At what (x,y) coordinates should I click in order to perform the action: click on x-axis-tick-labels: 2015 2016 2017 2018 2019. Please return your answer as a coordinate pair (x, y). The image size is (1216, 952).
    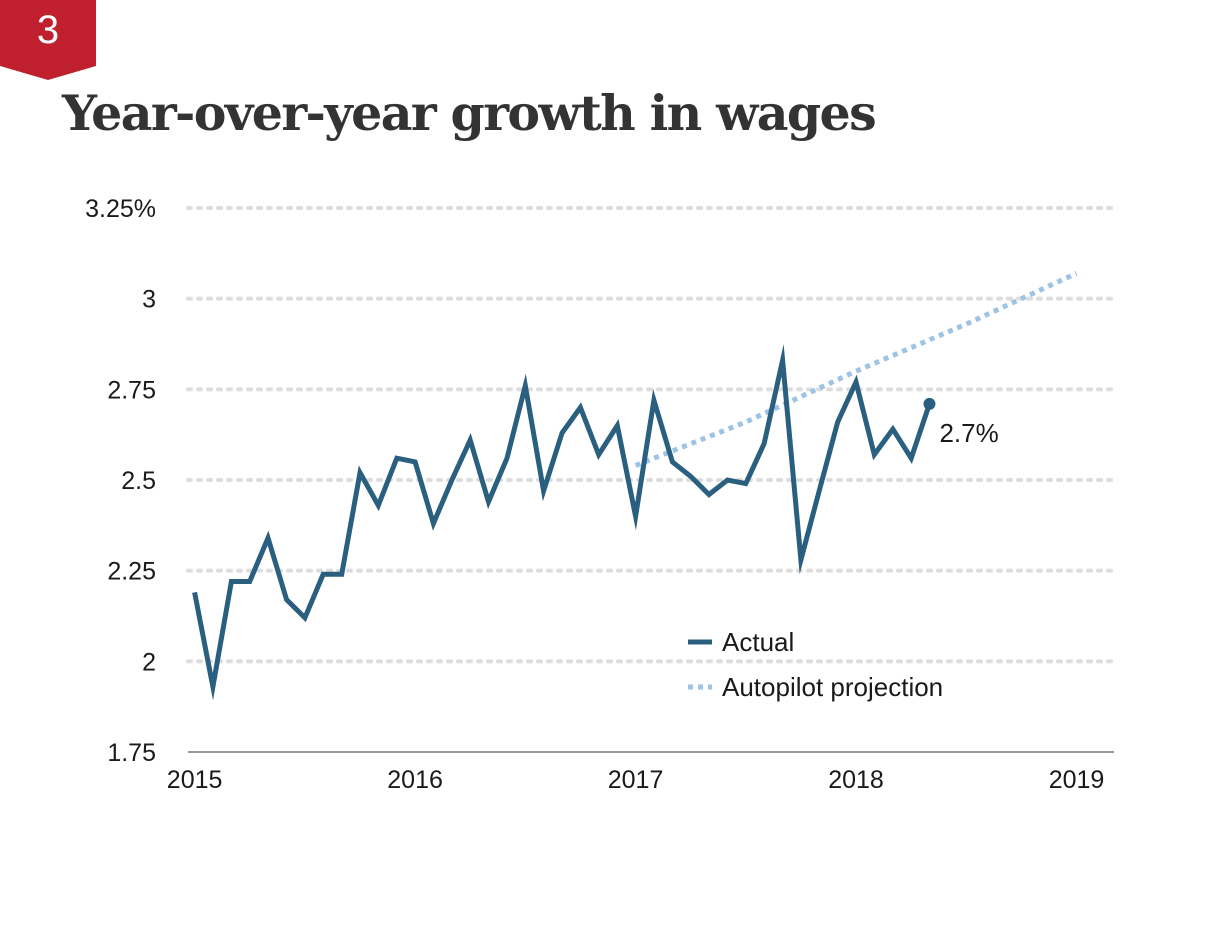
    Looking at the image, I should click on (636, 780).